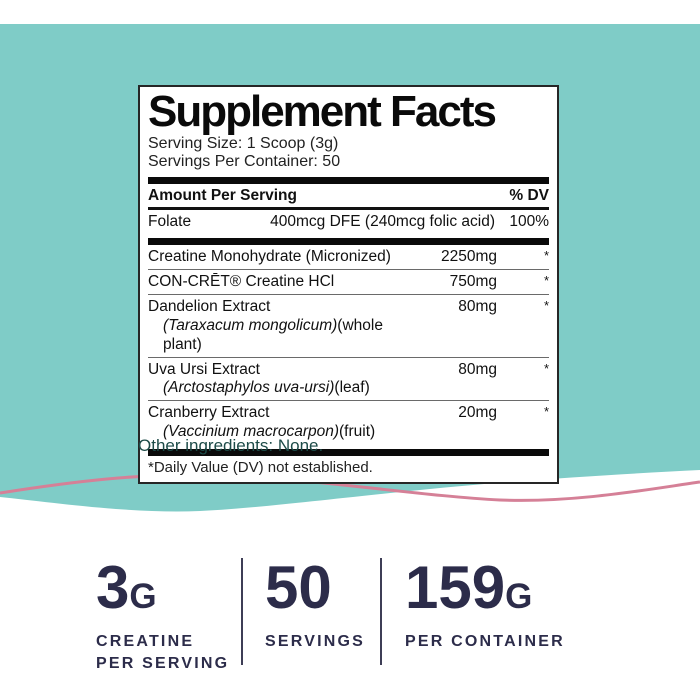 Image resolution: width=700 pixels, height=700 pixels. What do you see at coordinates (162, 588) in the screenshot?
I see `stat-value: 3G` at bounding box center [162, 588].